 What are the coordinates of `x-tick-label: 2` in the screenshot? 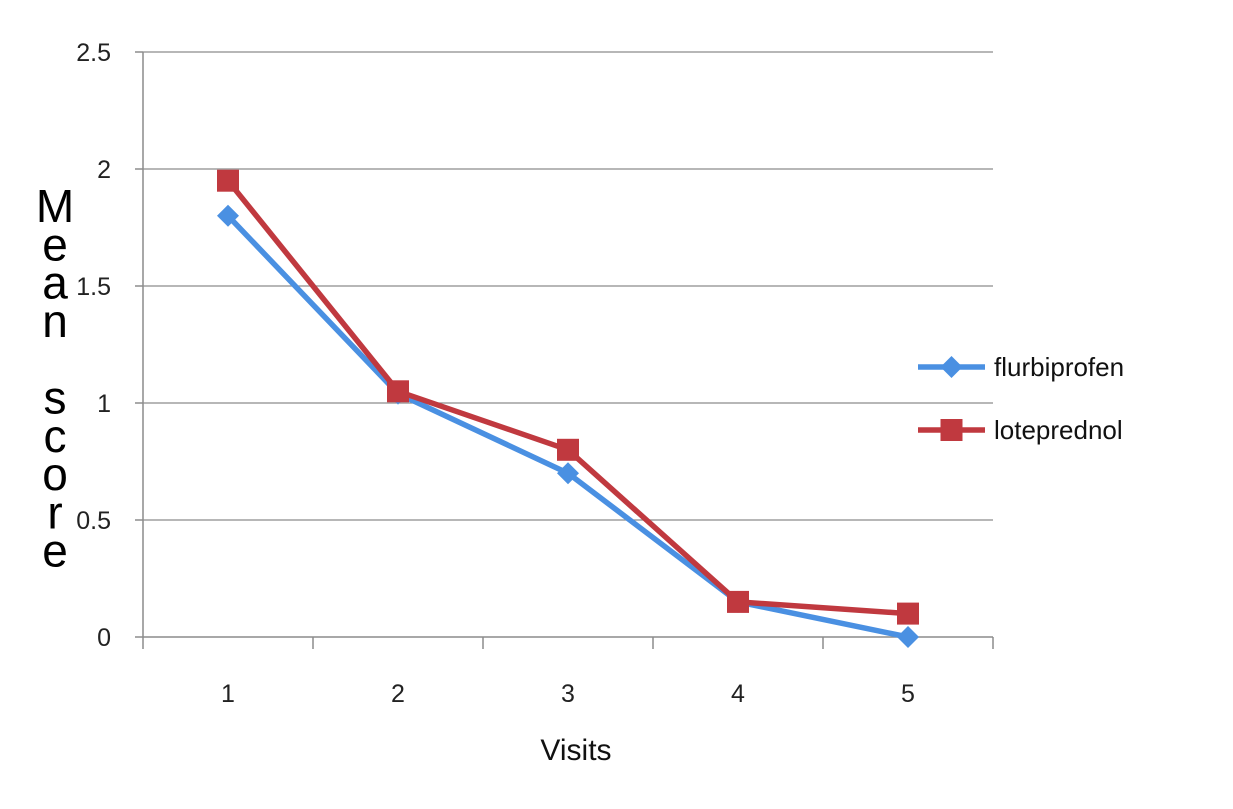 It's located at (398, 694).